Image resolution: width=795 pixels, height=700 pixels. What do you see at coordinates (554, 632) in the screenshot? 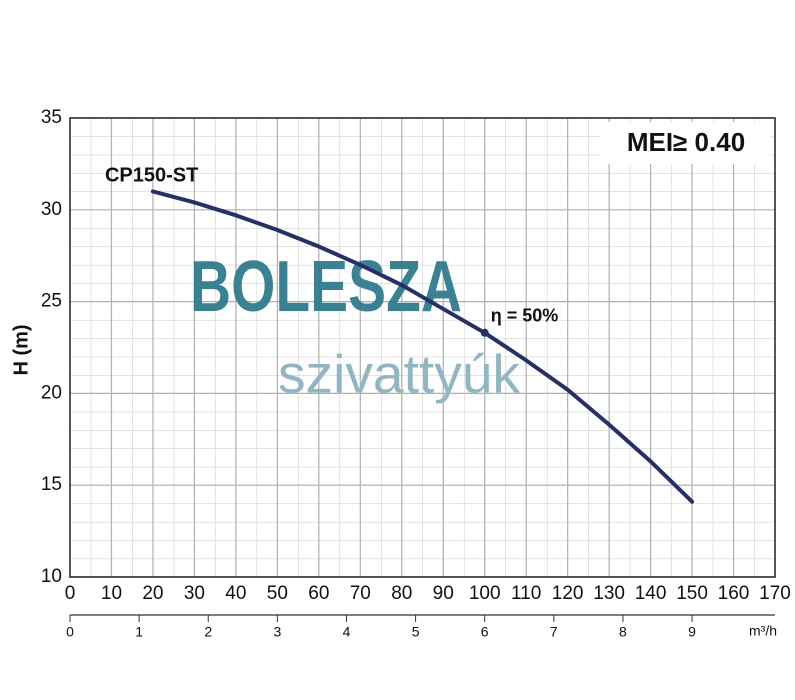
I see `x2-tick-label: 7` at bounding box center [554, 632].